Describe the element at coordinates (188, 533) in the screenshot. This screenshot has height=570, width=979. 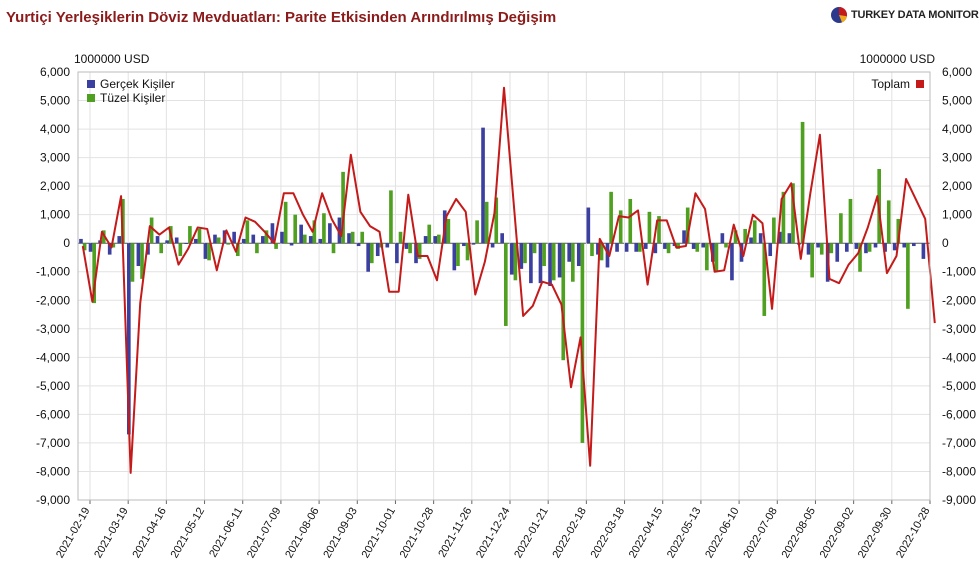
I see `x-tick-label: 2021-05-12` at that location.